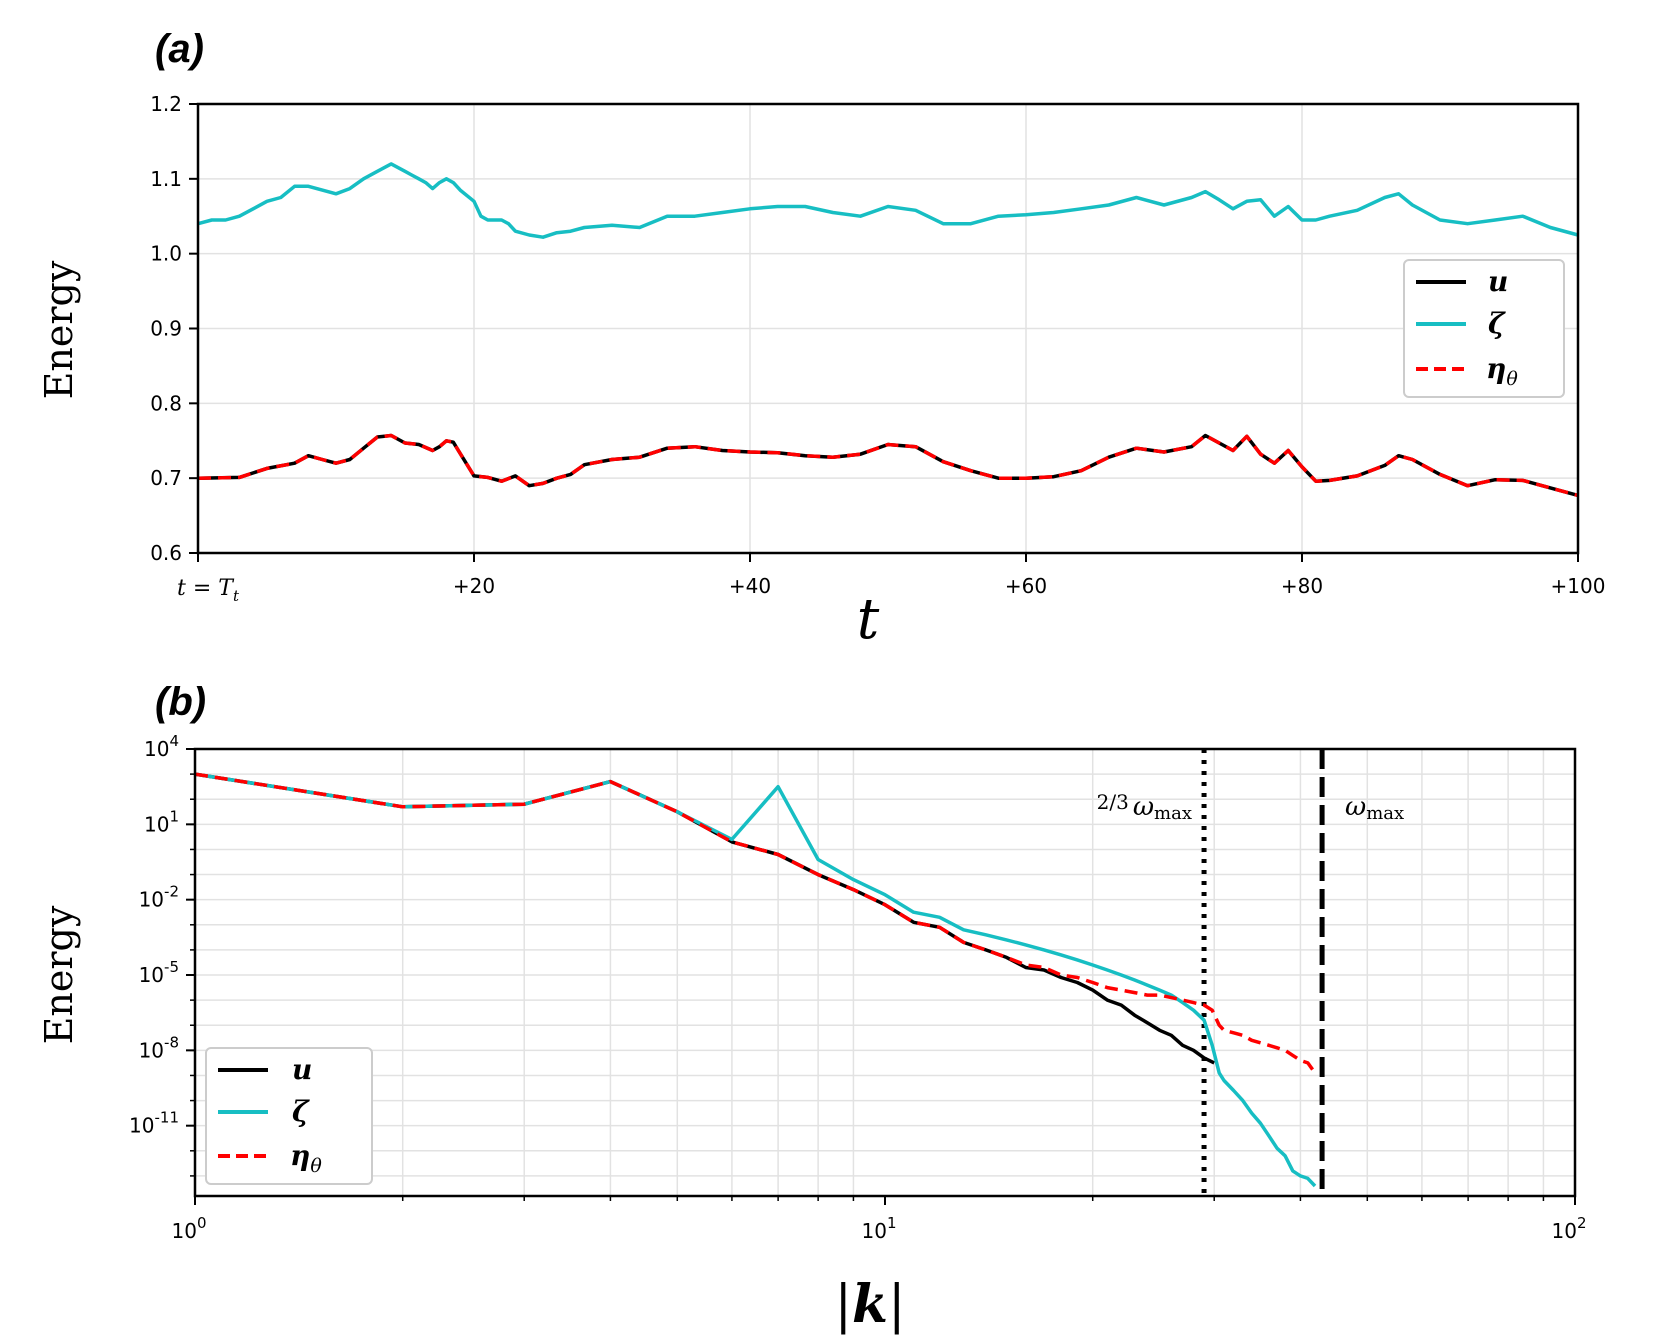 The image size is (1661, 1343). What do you see at coordinates (1496, 368) in the screenshot?
I see `legend-eta-symbol: η` at bounding box center [1496, 368].